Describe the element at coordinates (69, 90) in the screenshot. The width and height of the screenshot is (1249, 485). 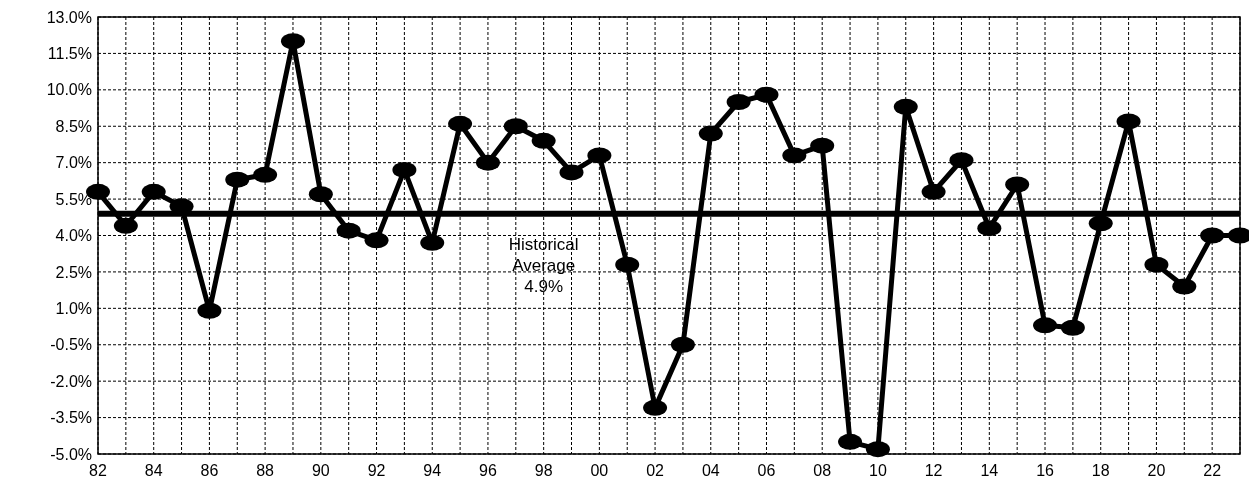
I see `y-tick-label: 10.0%` at that location.